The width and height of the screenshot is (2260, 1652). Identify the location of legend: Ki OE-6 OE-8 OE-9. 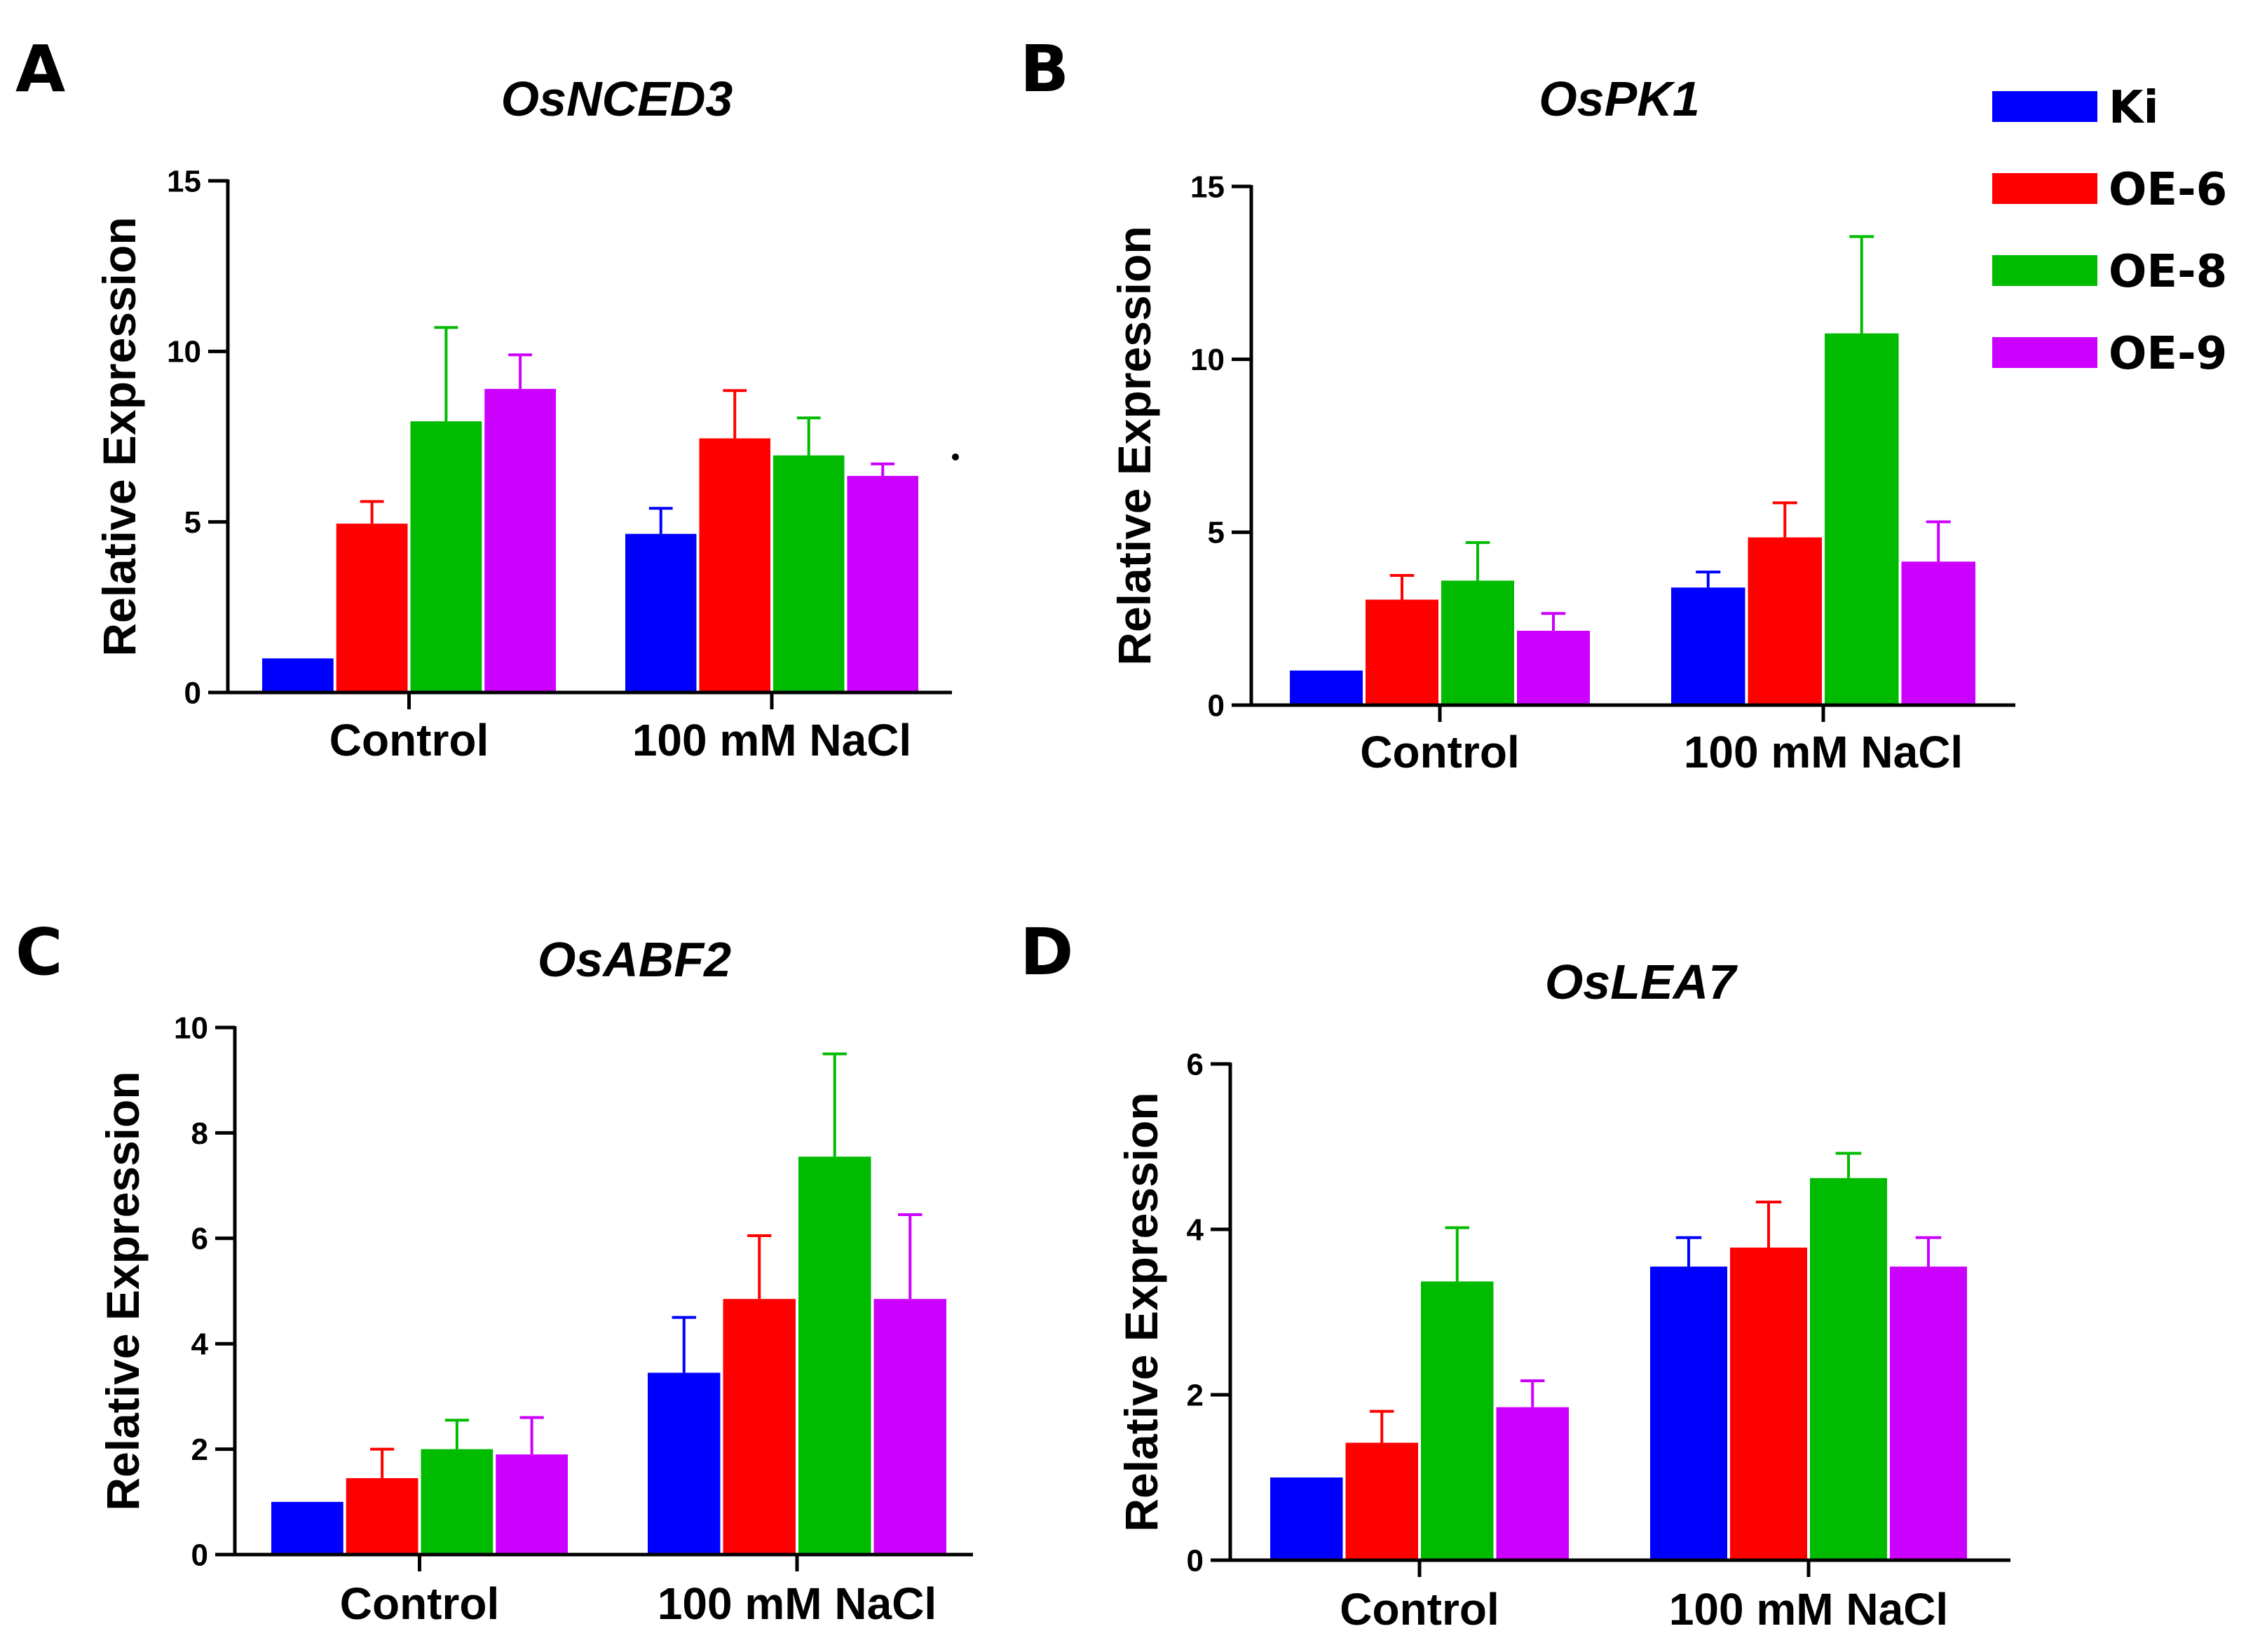
(2109, 231).